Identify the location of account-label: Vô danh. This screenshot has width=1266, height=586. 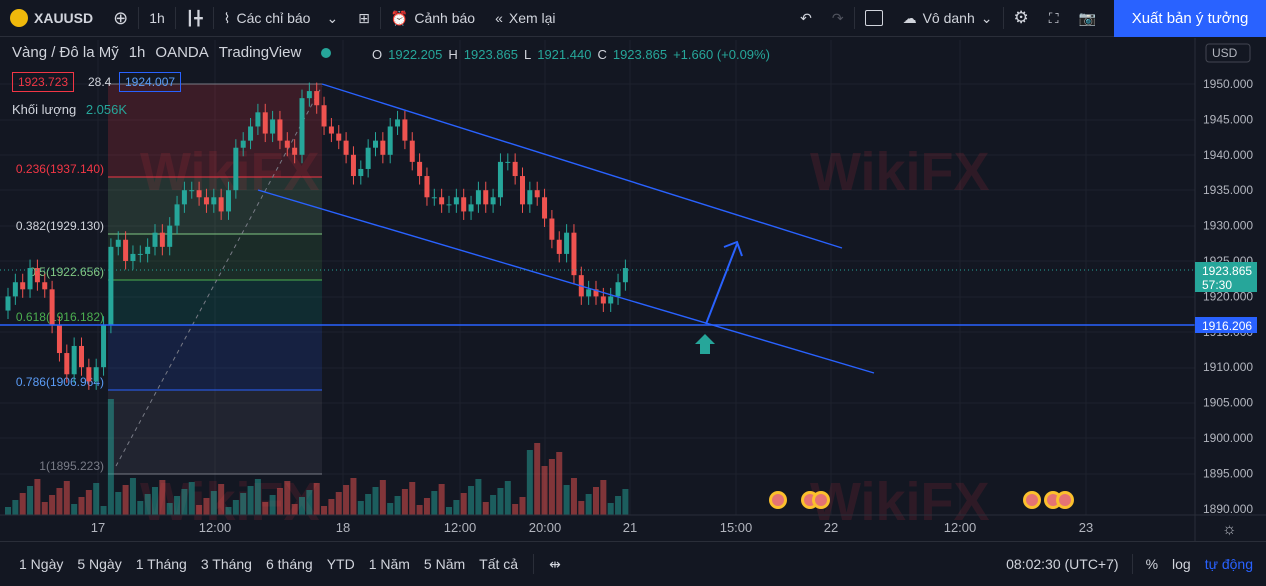
(948, 18).